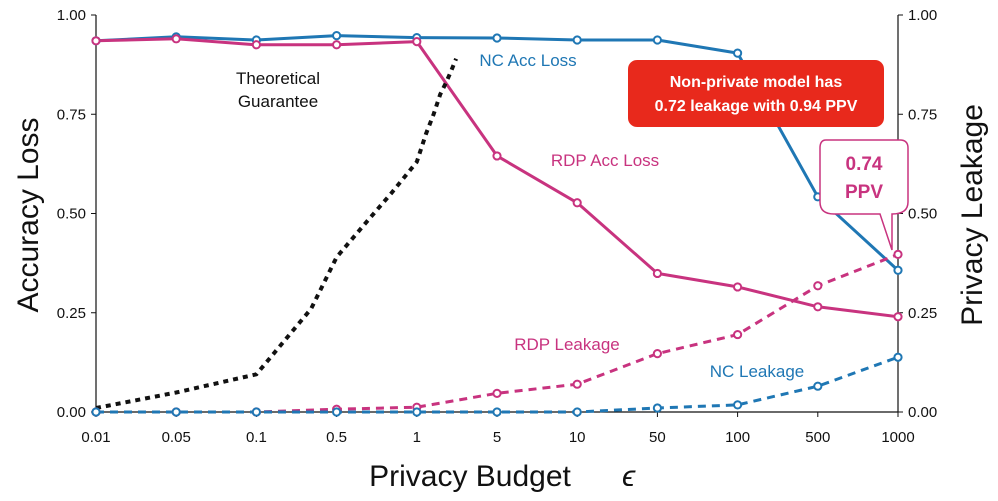  I want to click on nc-leakage-line, so click(497, 384).